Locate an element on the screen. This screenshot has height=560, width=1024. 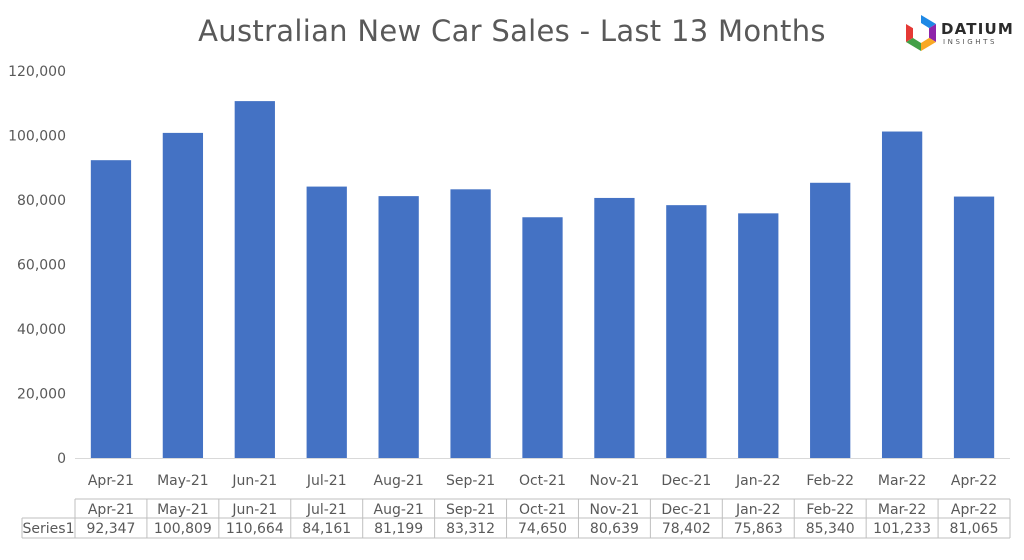
table-header-cell: Apr-22 is located at coordinates (974, 510).